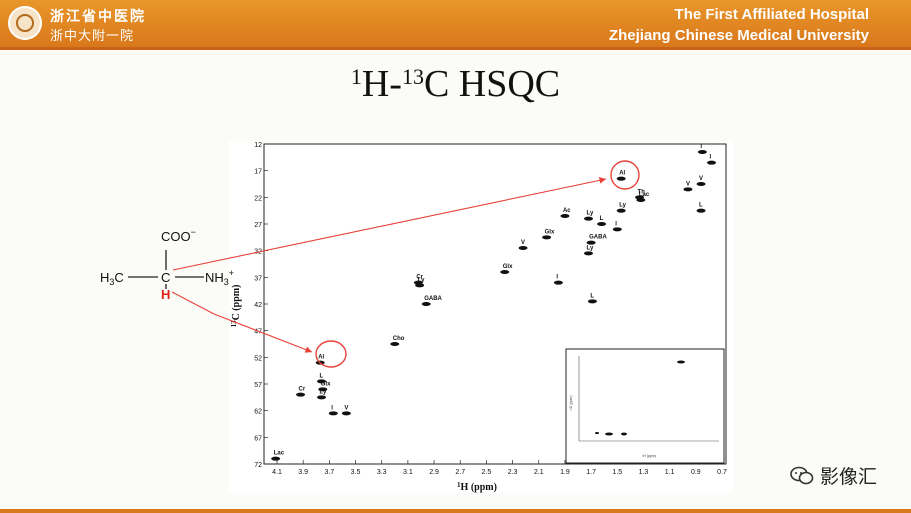 This screenshot has height=513, width=911. I want to click on peak-label: Al, so click(622, 174).